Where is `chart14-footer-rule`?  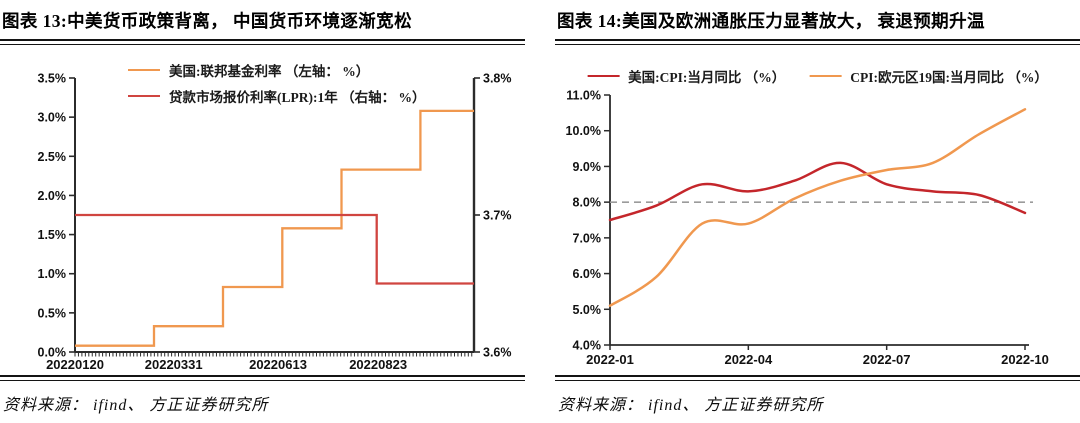 chart14-footer-rule is located at coordinates (817, 378).